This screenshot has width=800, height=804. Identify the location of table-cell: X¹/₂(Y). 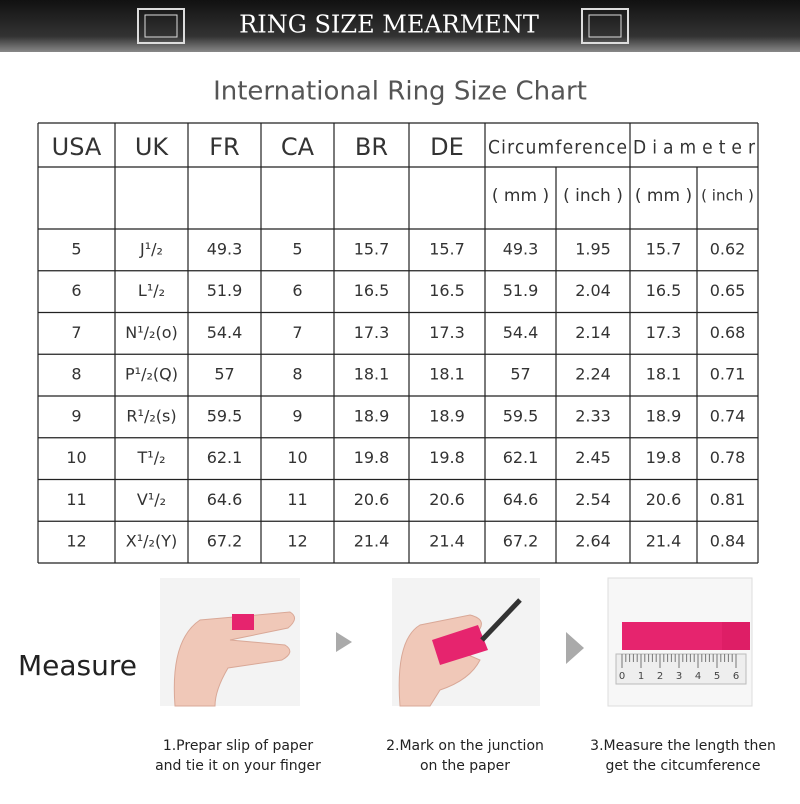
(151, 541).